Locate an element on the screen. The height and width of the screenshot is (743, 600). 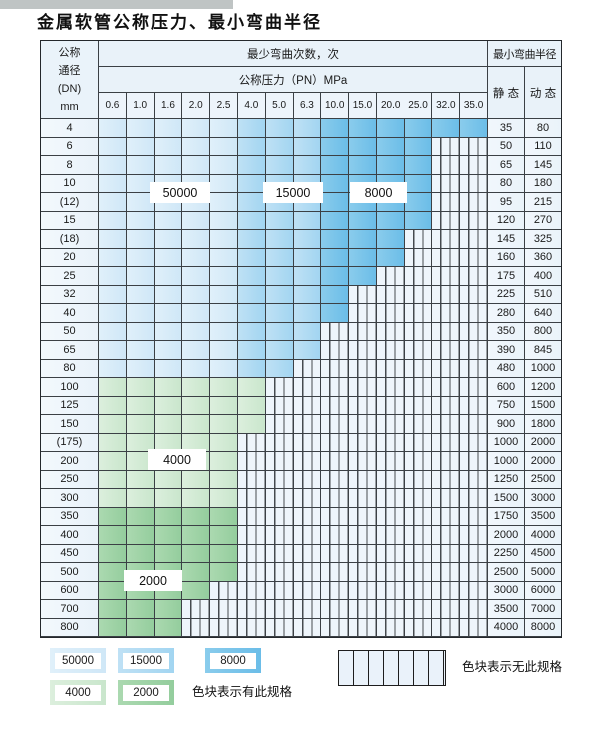
static-radius-value: 1750 is located at coordinates (506, 516).